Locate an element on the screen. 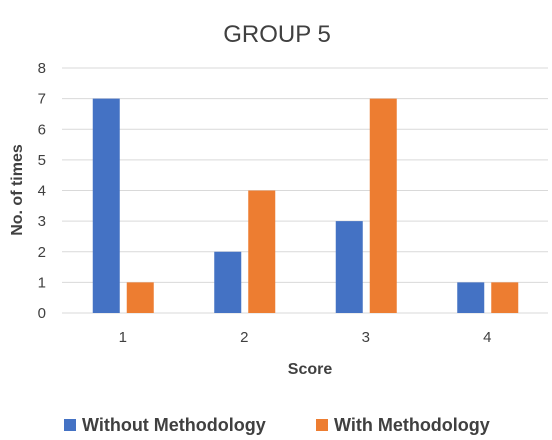 This screenshot has width=552, height=440. y-tick-labels: 0 1 2 3 4 5 6 7 8 is located at coordinates (42, 191).